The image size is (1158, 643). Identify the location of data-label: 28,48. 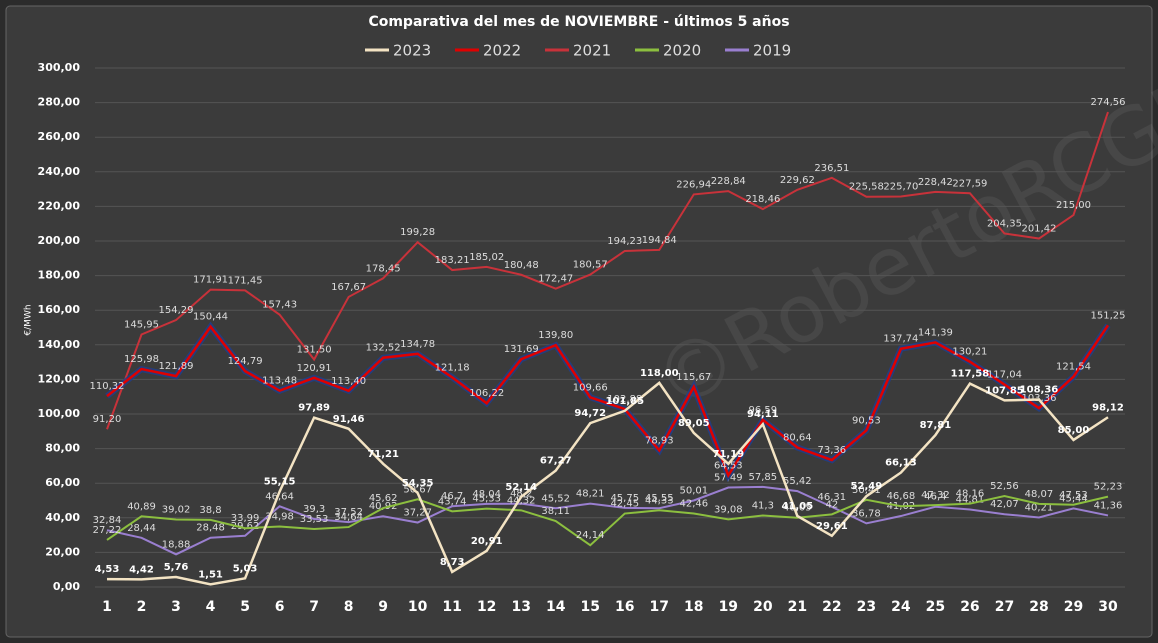
(210, 528).